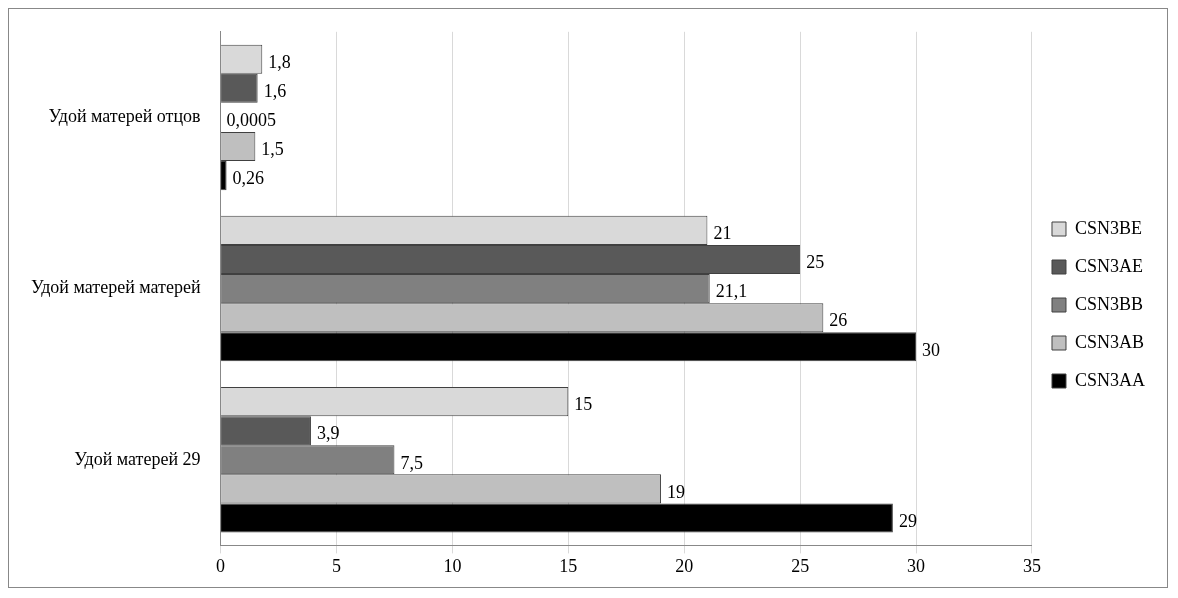 The image size is (1178, 598). I want to click on data-label: 1,6, so click(275, 91).